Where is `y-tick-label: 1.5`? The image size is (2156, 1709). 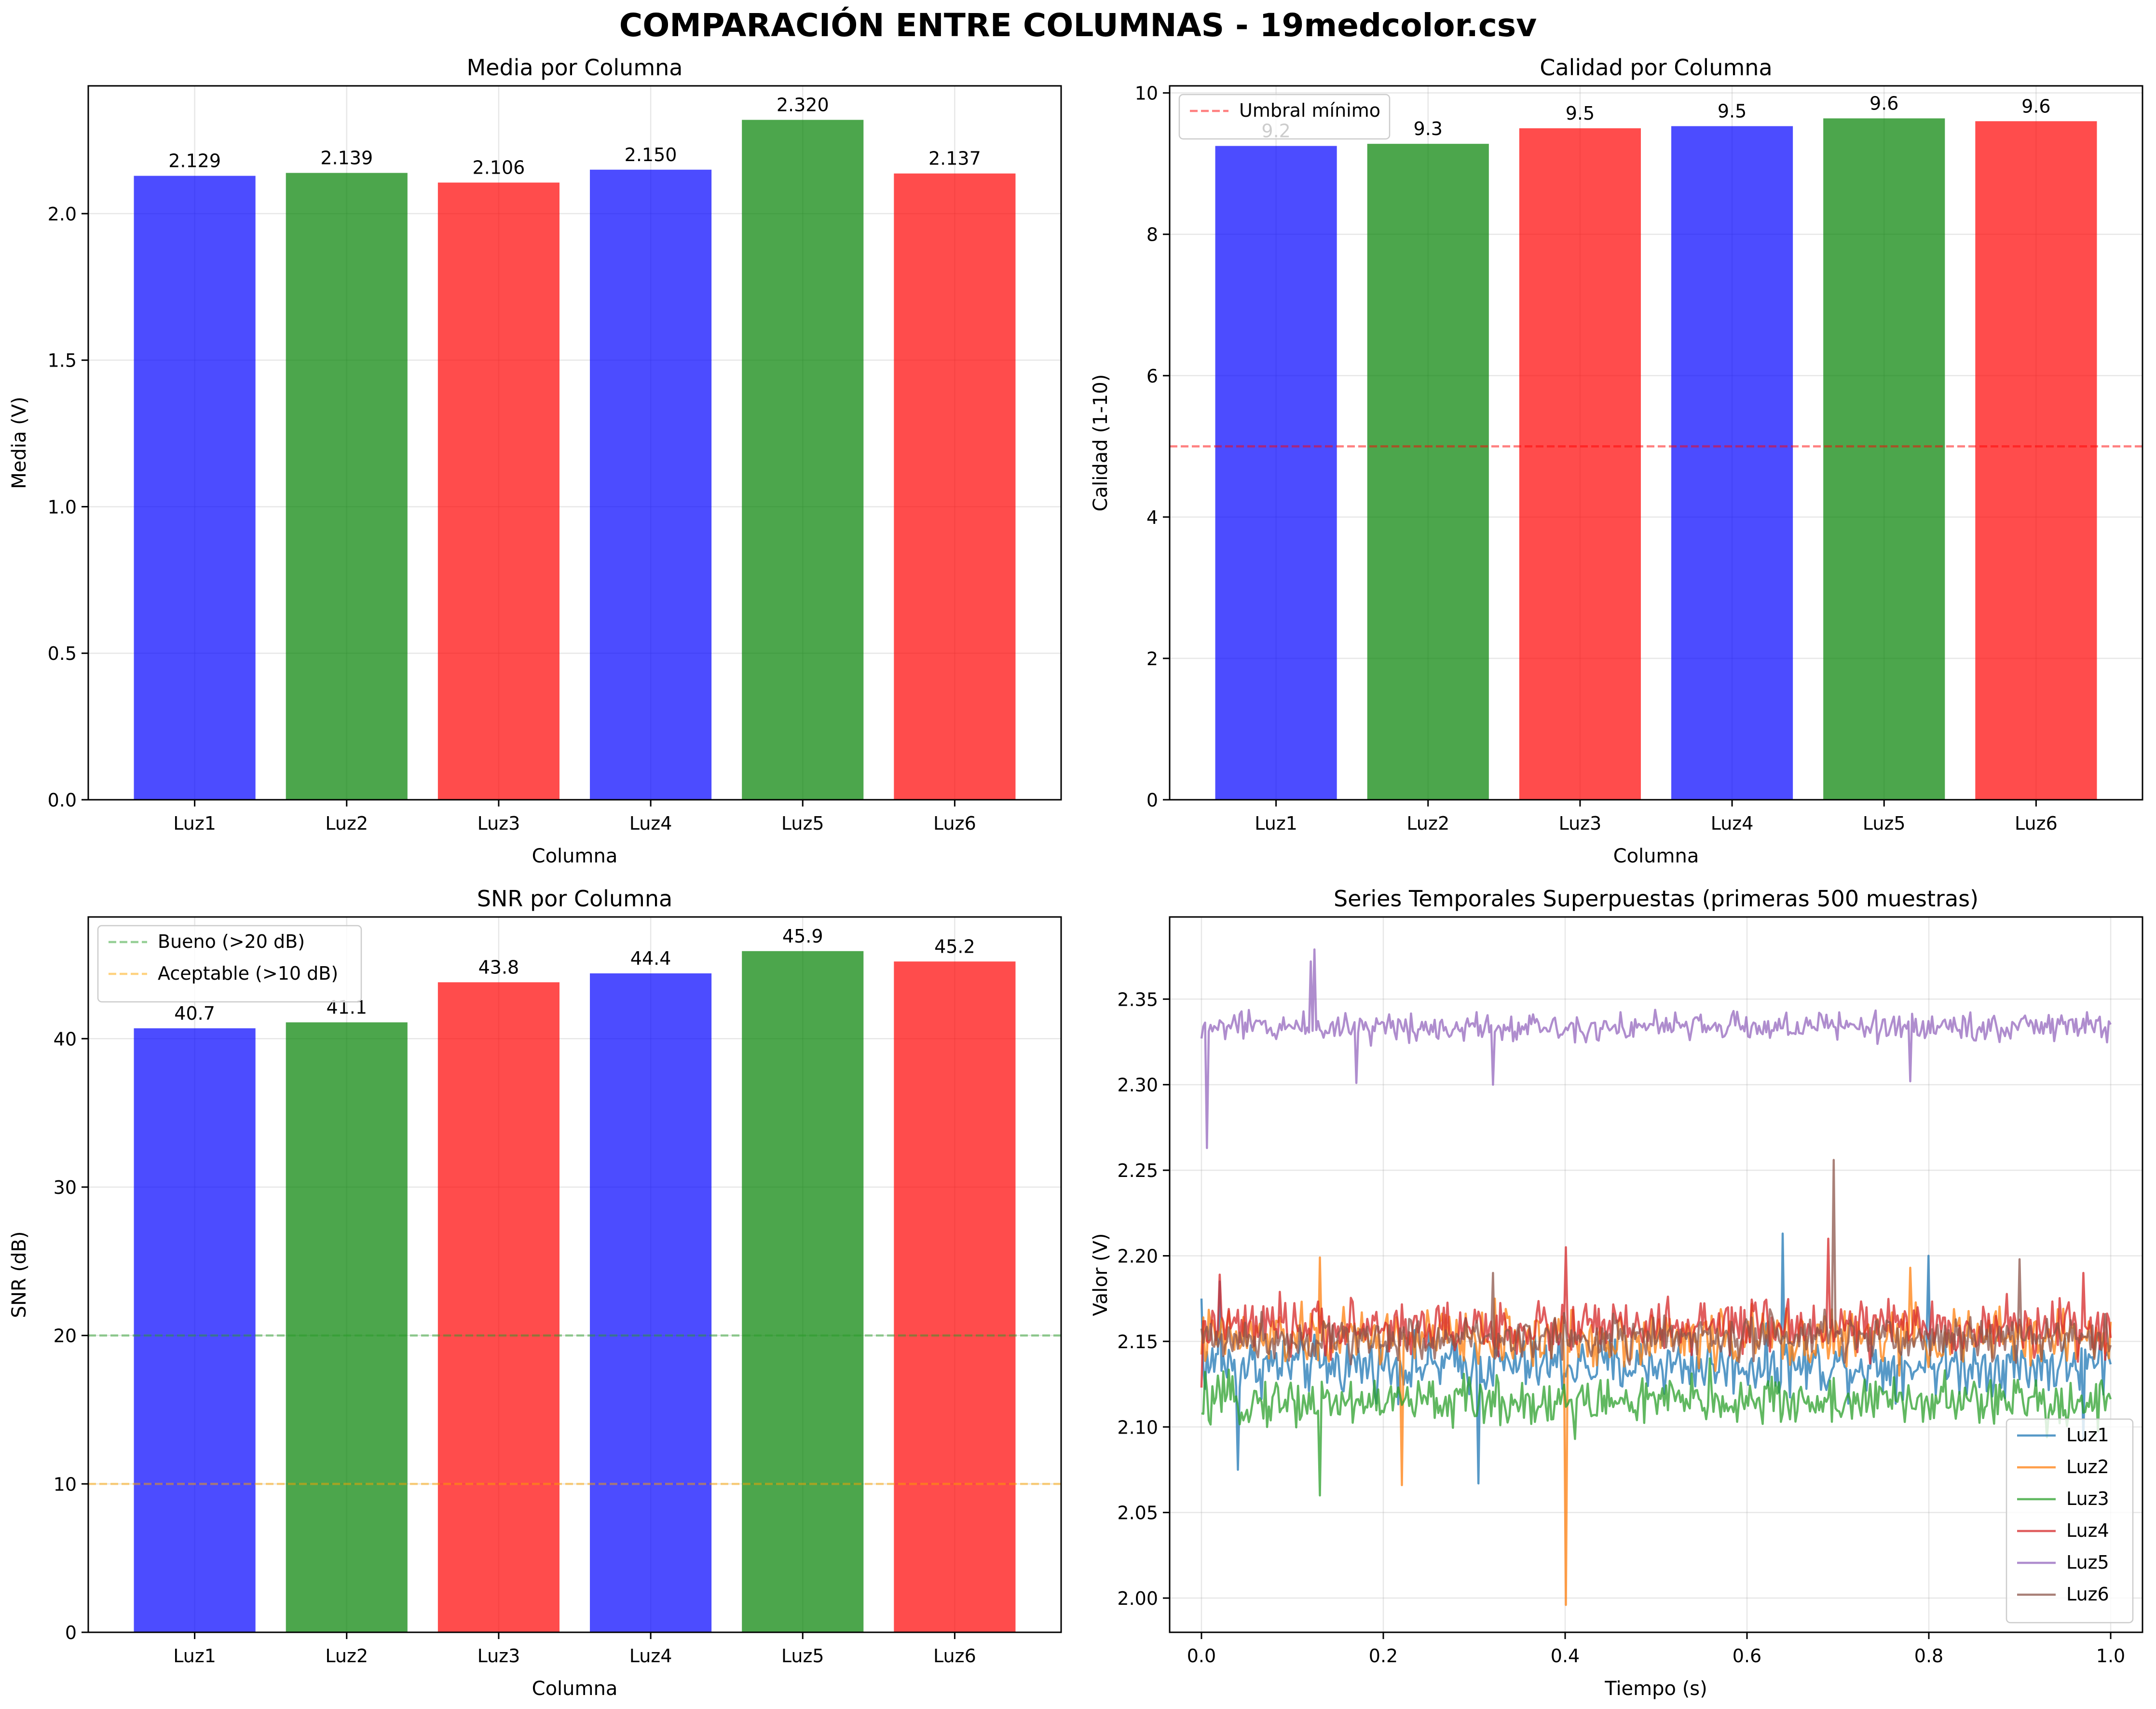 y-tick-label: 1.5 is located at coordinates (63, 360).